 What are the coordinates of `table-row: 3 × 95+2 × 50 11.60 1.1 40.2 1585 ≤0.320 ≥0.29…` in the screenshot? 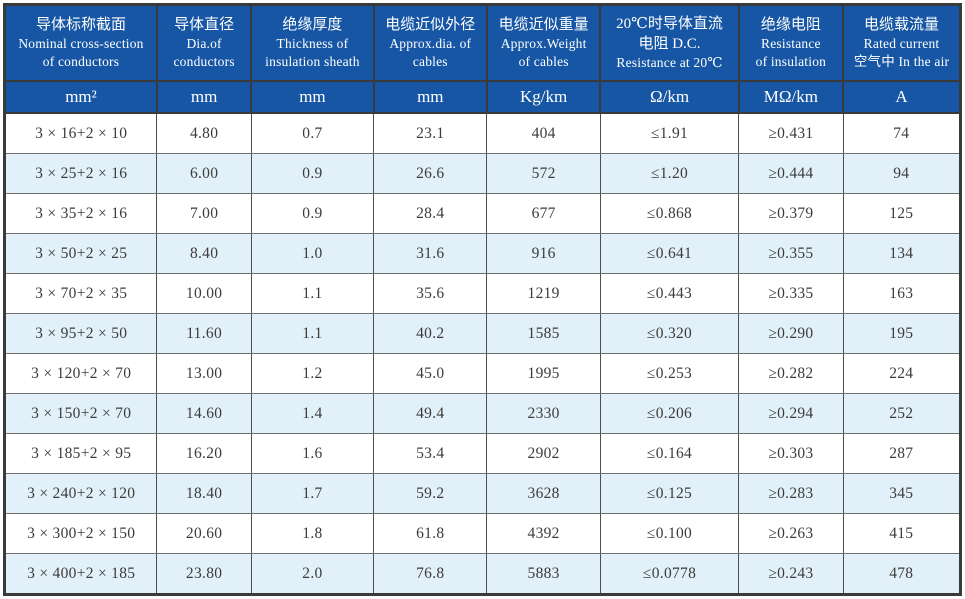 It's located at (482, 333).